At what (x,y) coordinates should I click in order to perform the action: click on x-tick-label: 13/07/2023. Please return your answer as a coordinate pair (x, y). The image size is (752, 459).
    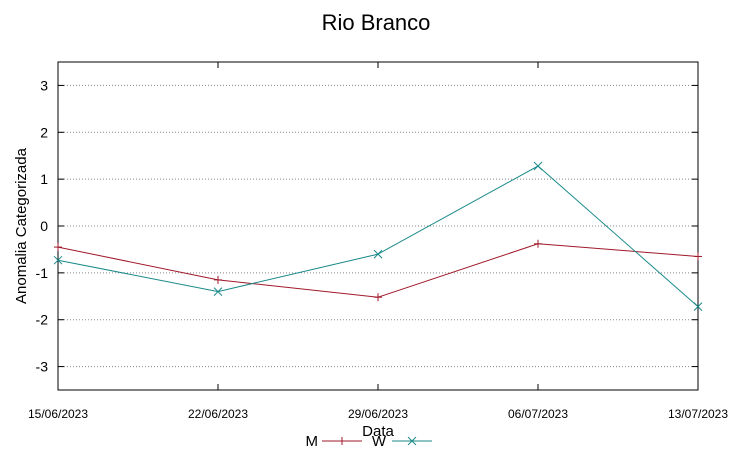
    Looking at the image, I should click on (698, 414).